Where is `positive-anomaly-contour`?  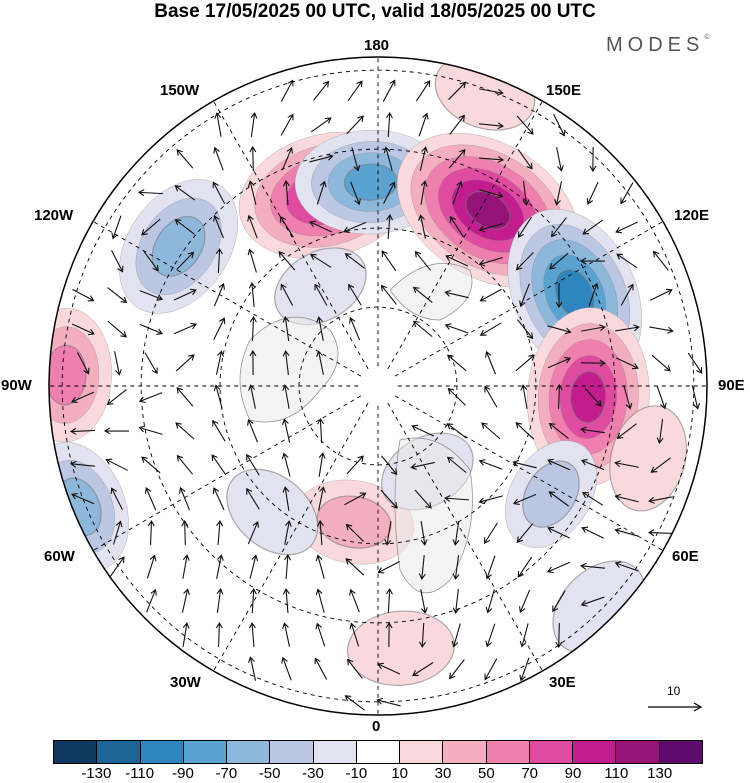
positive-anomaly-contour is located at coordinates (68, 375).